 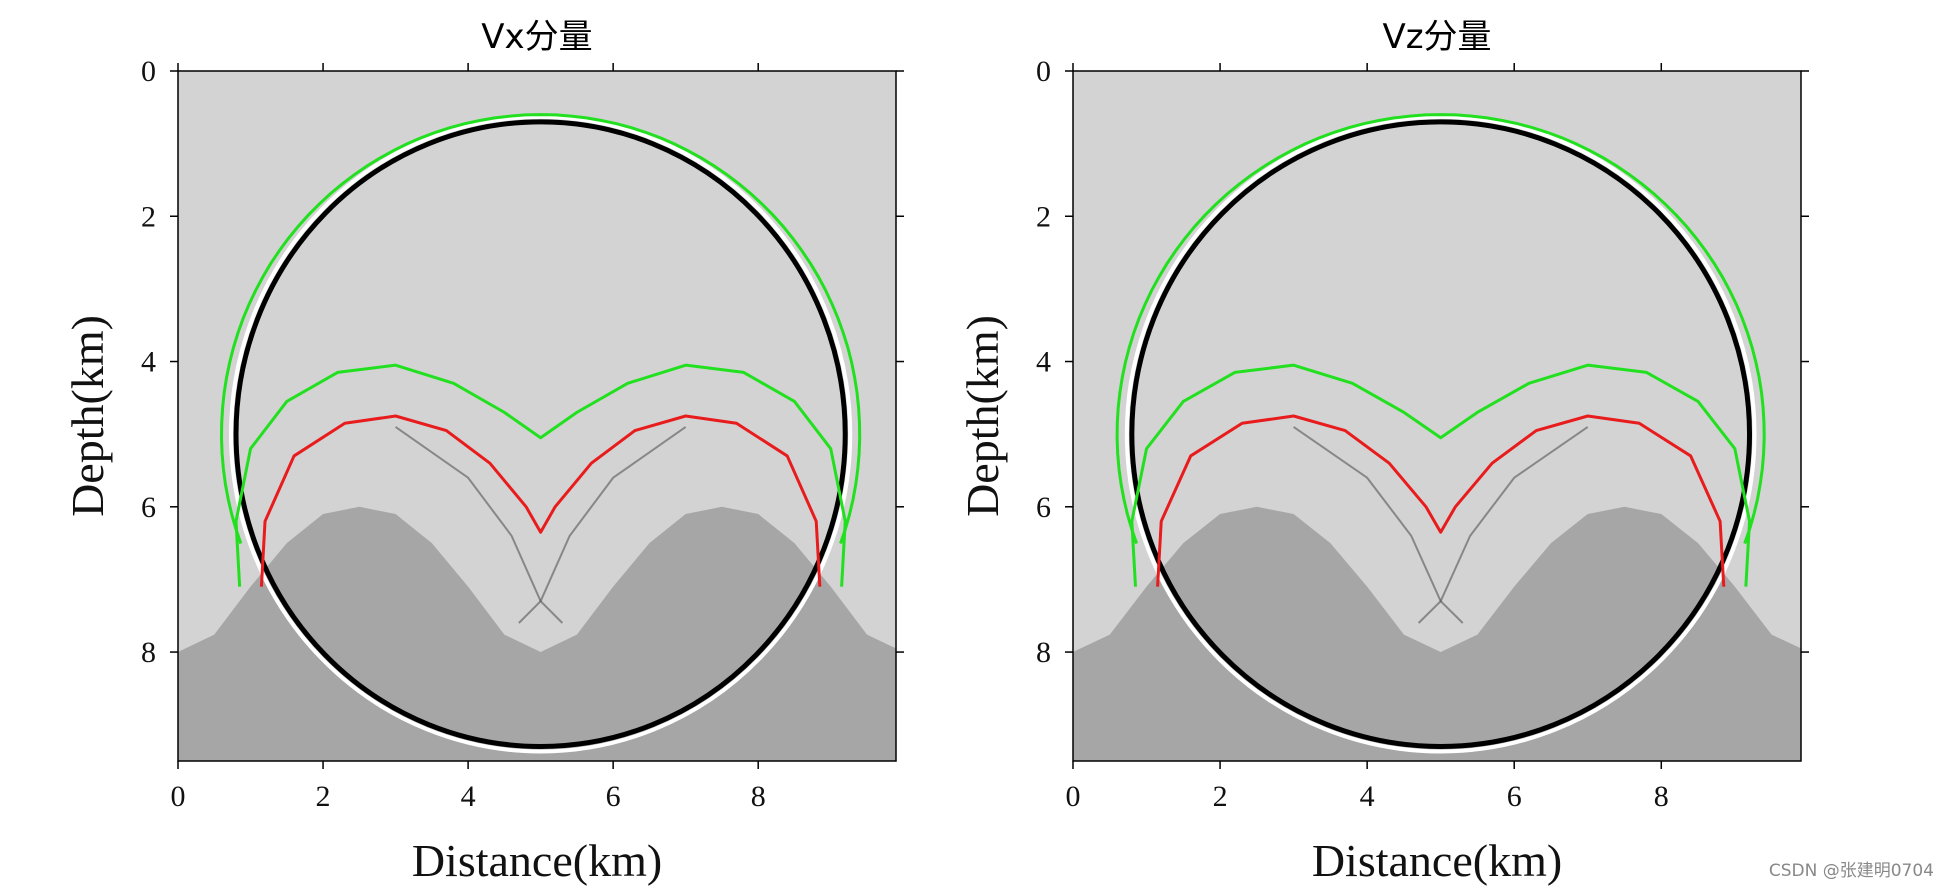 I want to click on panel-title: Vx分量, so click(x=536, y=37).